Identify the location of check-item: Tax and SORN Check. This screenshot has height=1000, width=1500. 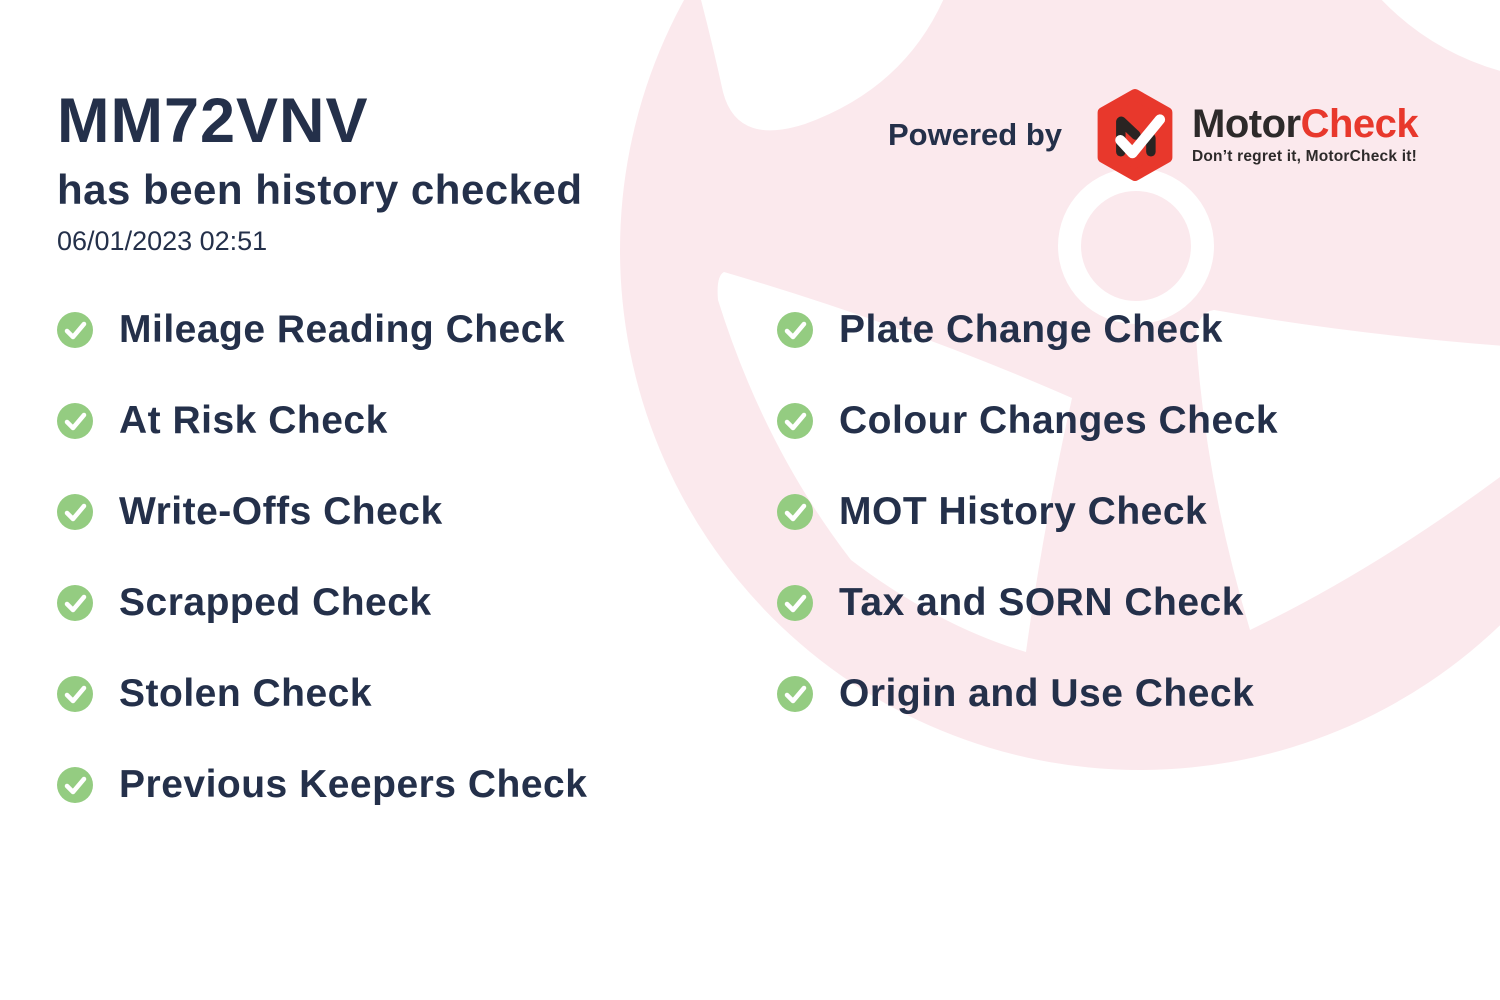
(1027, 602).